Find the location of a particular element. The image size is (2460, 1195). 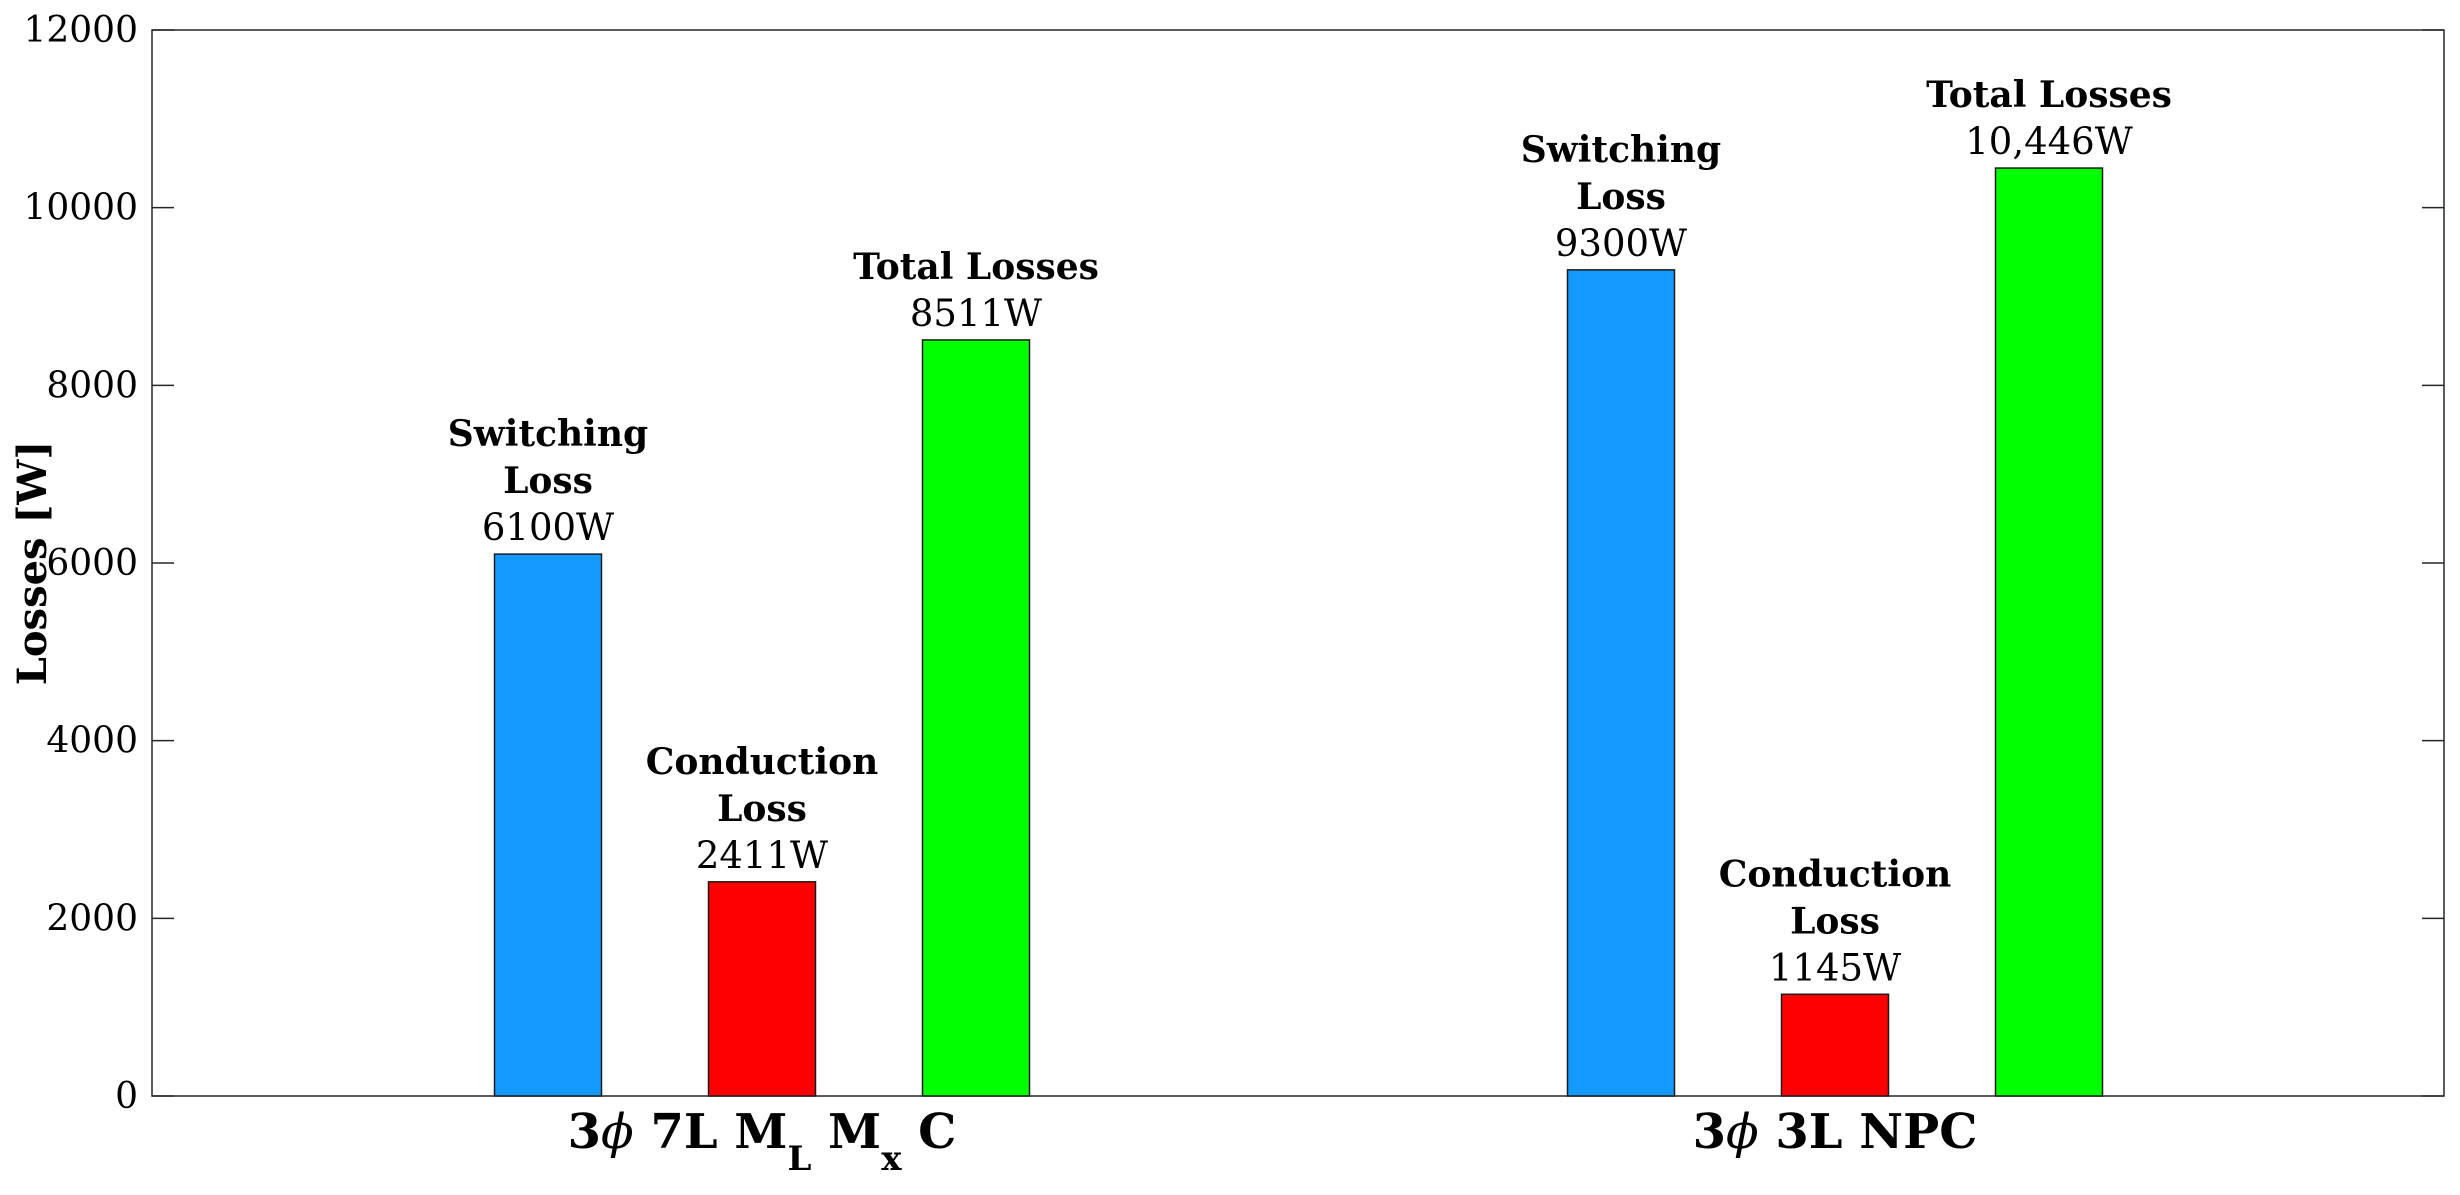

y-tick-label: 2000 is located at coordinates (92, 918).